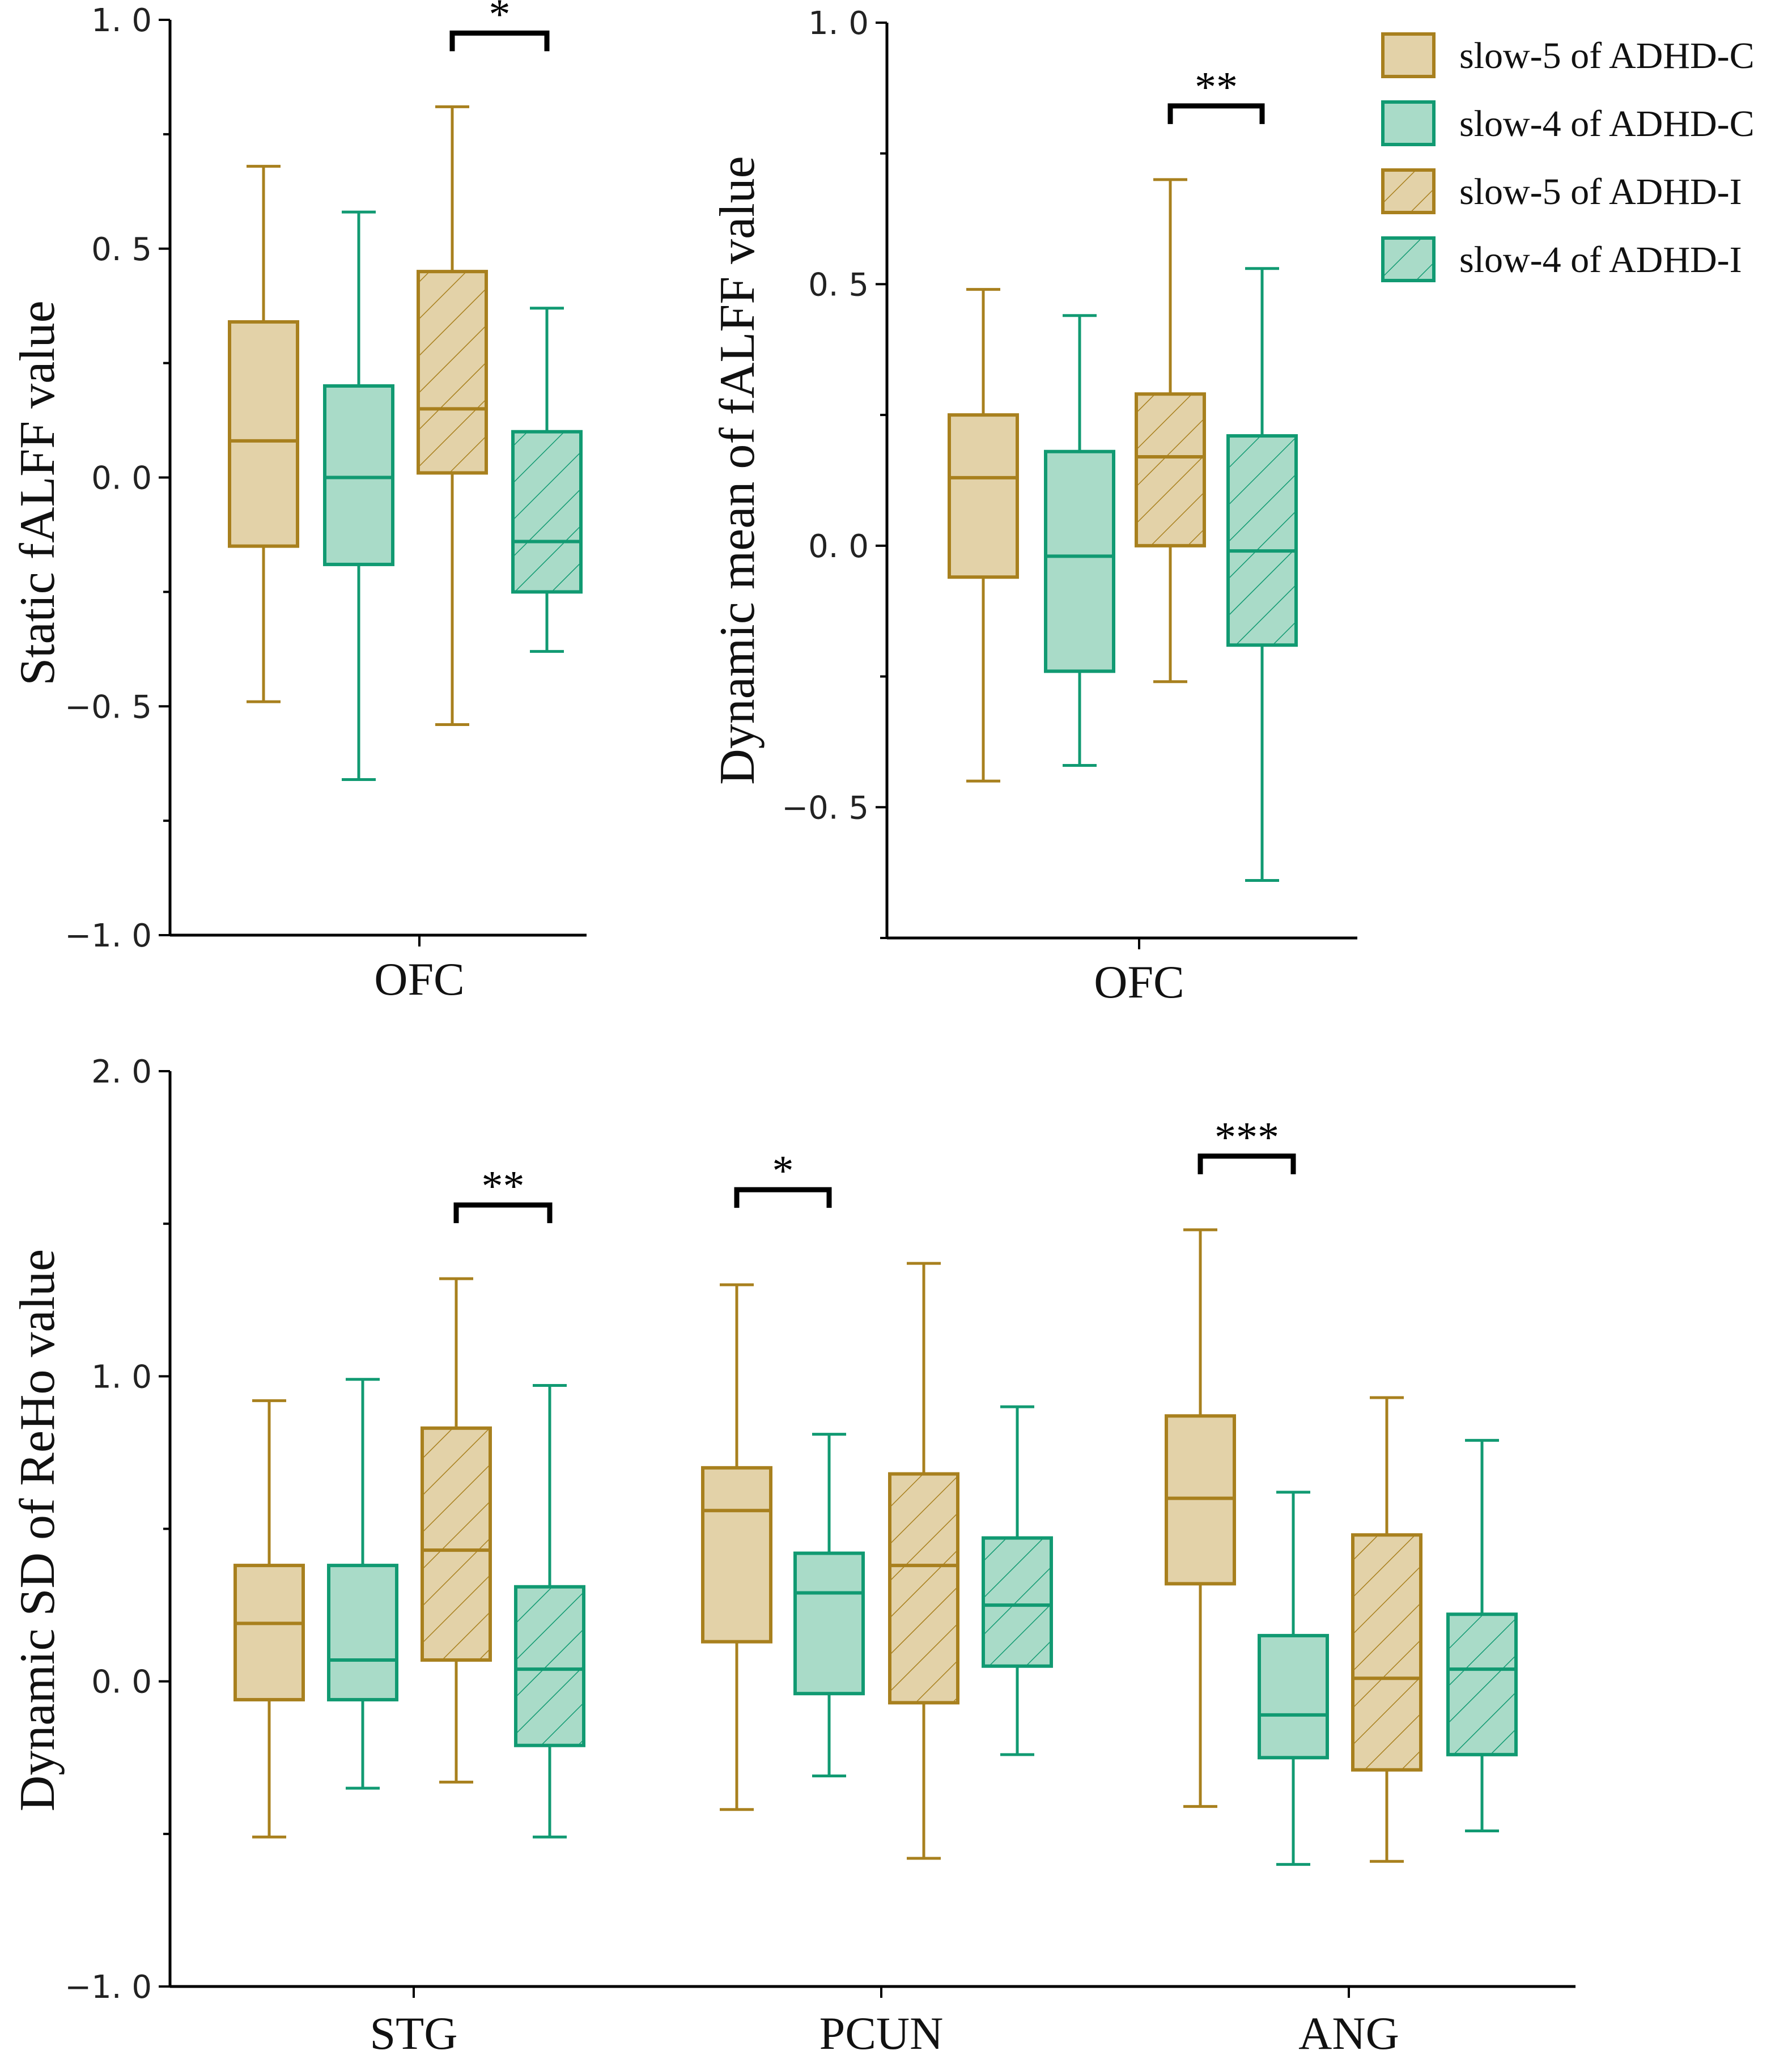  What do you see at coordinates (37, 1530) in the screenshot?
I see `y-axis-title: Dynamic SD of ReHo value` at bounding box center [37, 1530].